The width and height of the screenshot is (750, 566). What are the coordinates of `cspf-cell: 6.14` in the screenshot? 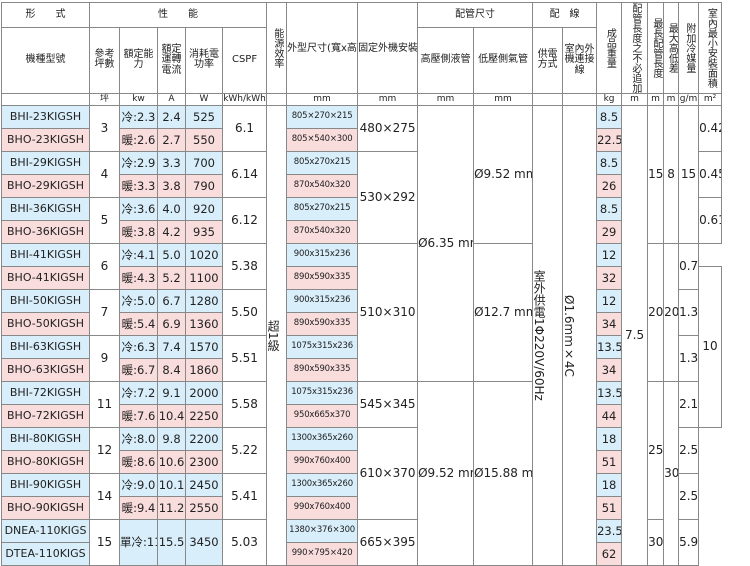 It's located at (244, 174).